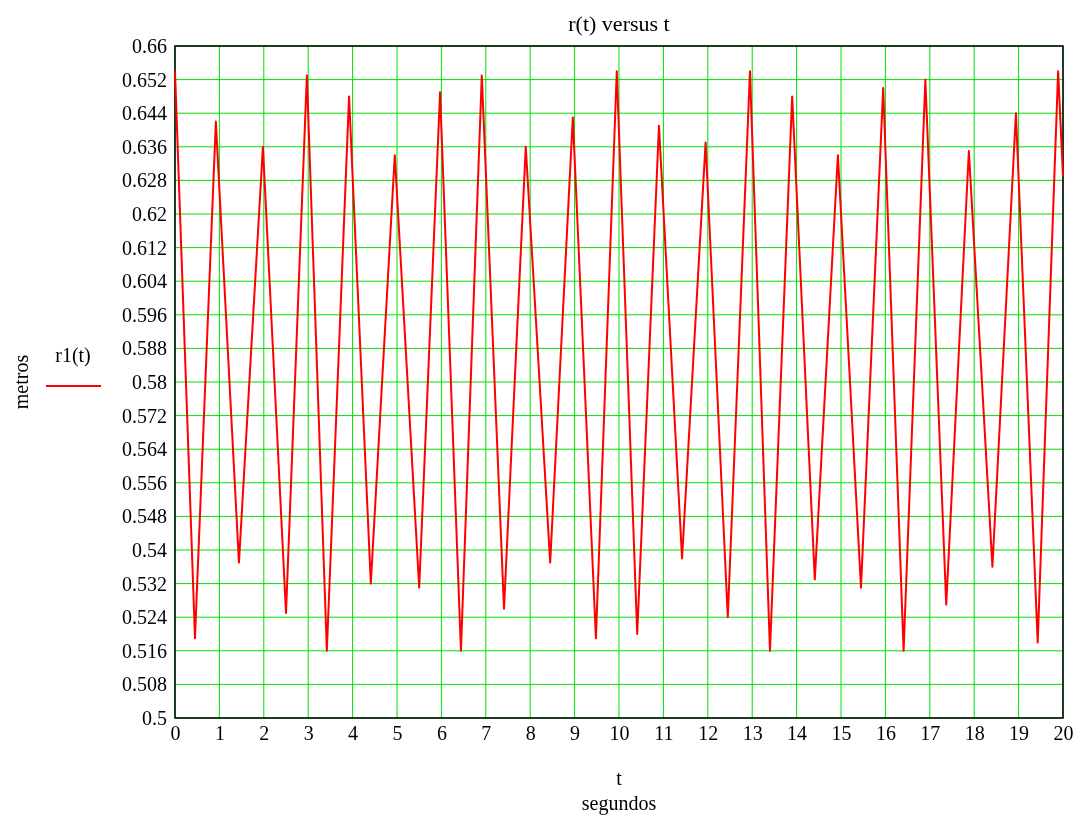  What do you see at coordinates (175, 733) in the screenshot?
I see `x-tick-label: 0` at bounding box center [175, 733].